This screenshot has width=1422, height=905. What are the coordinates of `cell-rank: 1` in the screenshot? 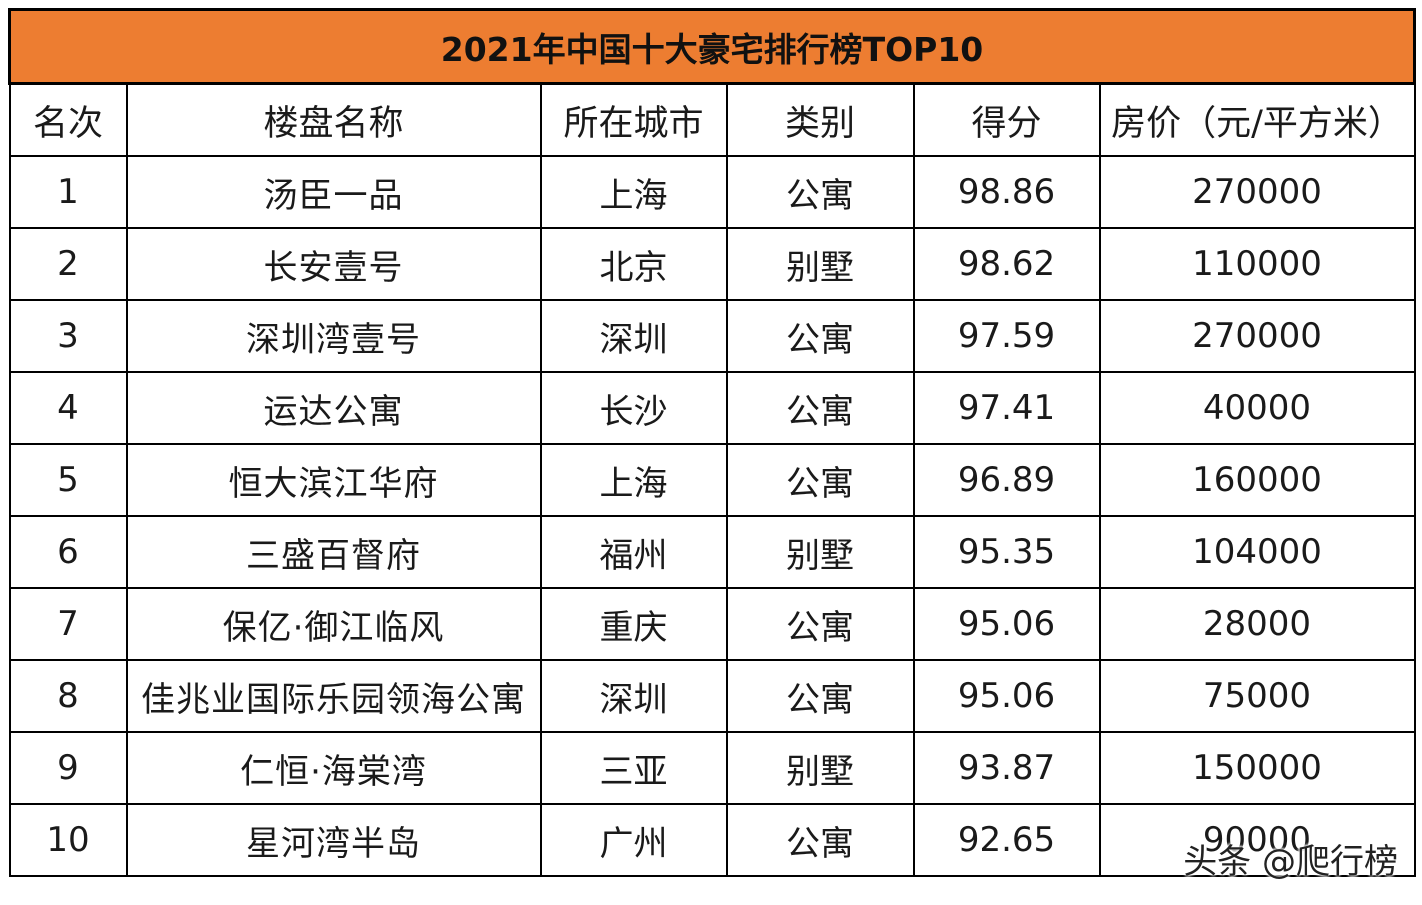 It's located at (68, 192).